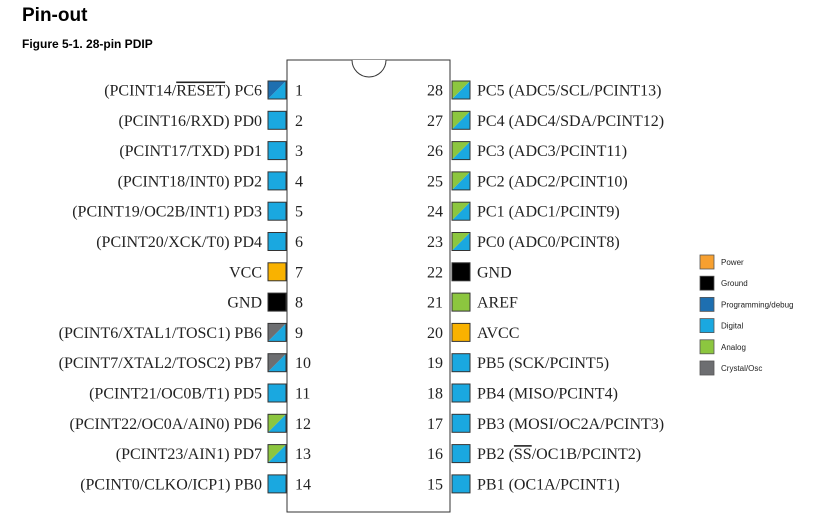 The height and width of the screenshot is (530, 814). What do you see at coordinates (543, 363) in the screenshot?
I see `pin-19-label: PB5 (SCK/PCINT5)` at bounding box center [543, 363].